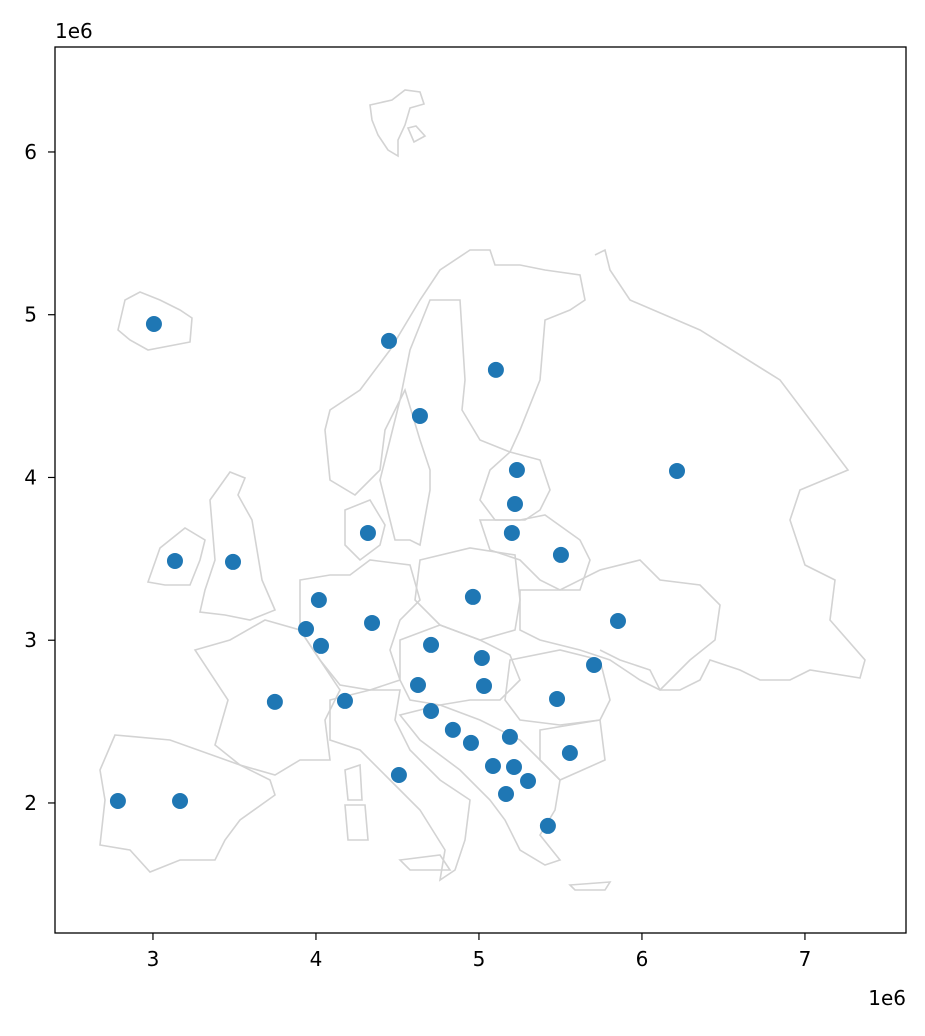 Image resolution: width=925 pixels, height=1036 pixels. Describe the element at coordinates (887, 998) in the screenshot. I see `x-offset-label: 1e6` at that location.